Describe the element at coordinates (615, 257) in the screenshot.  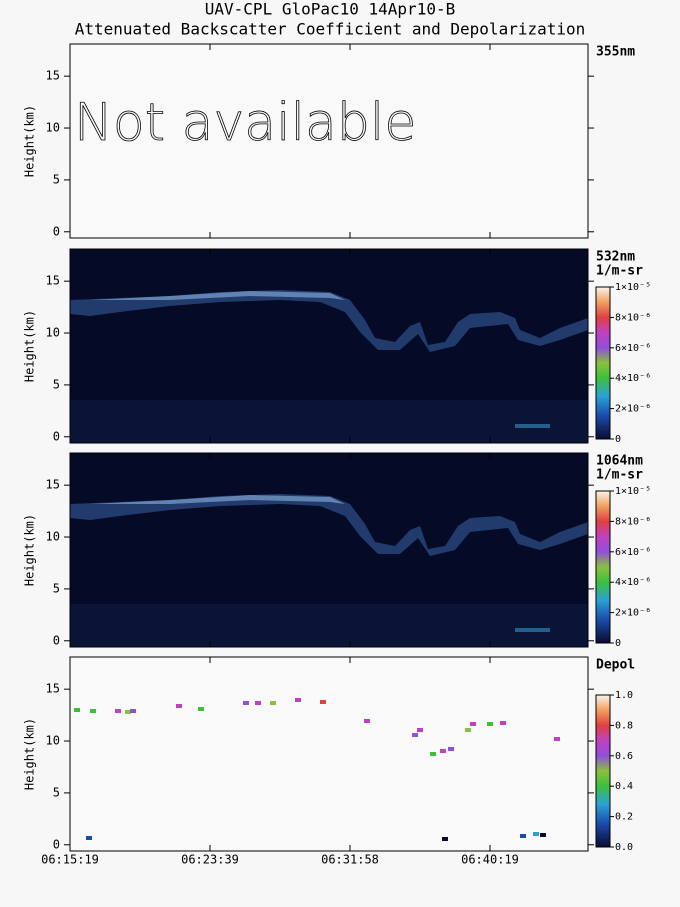
I see `panel-label: 532nm` at that location.